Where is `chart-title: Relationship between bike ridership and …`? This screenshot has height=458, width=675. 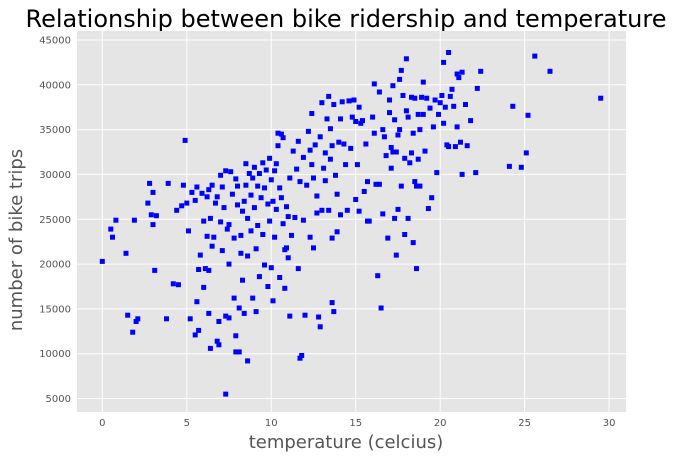 chart-title: Relationship between bike ridership and … is located at coordinates (346, 19).